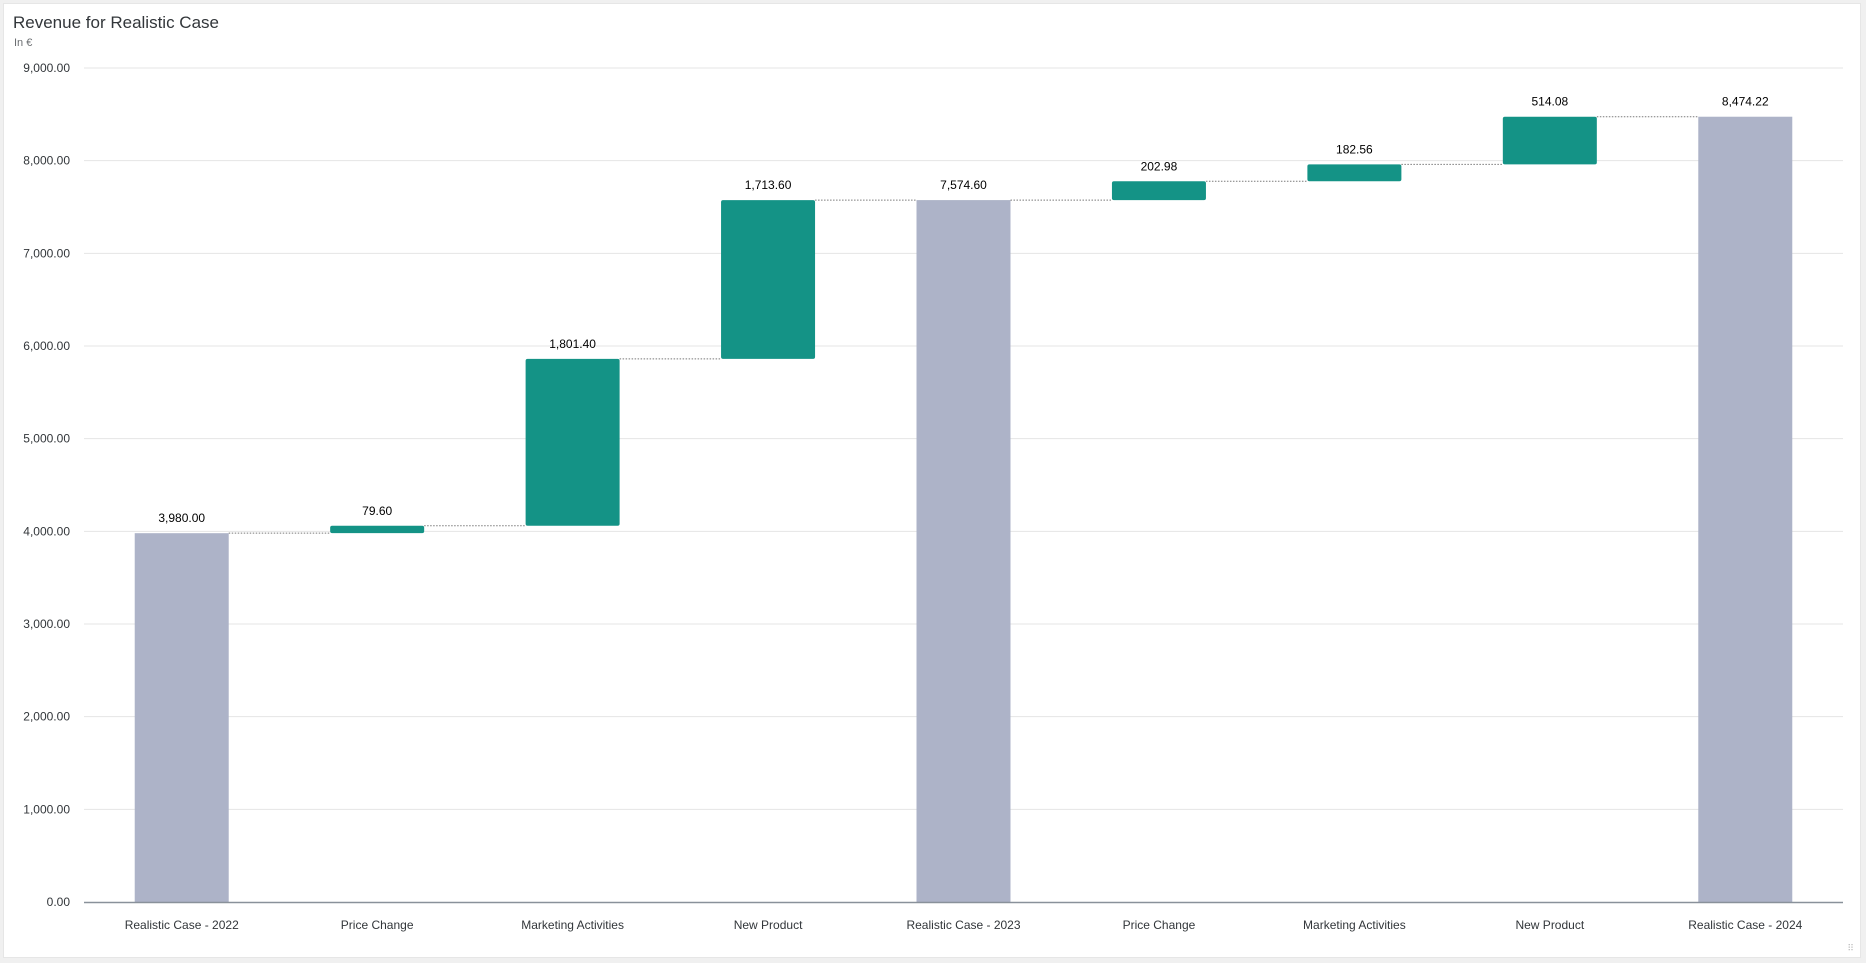 The width and height of the screenshot is (1866, 963). I want to click on data-label: 79.60, so click(377, 511).